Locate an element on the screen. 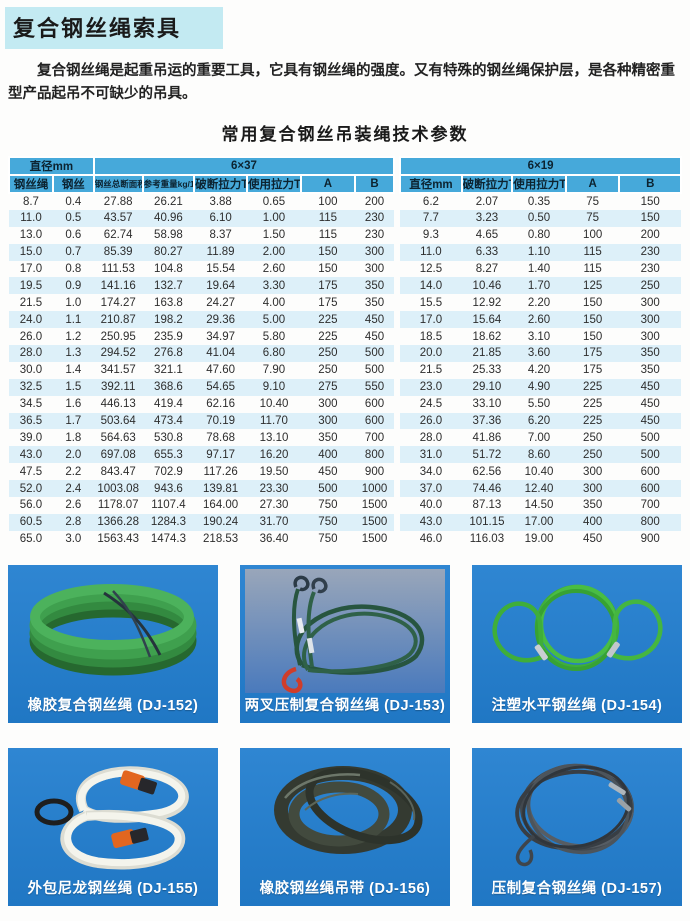 This screenshot has width=690, height=921. table-cell: 0.4 is located at coordinates (73, 201).